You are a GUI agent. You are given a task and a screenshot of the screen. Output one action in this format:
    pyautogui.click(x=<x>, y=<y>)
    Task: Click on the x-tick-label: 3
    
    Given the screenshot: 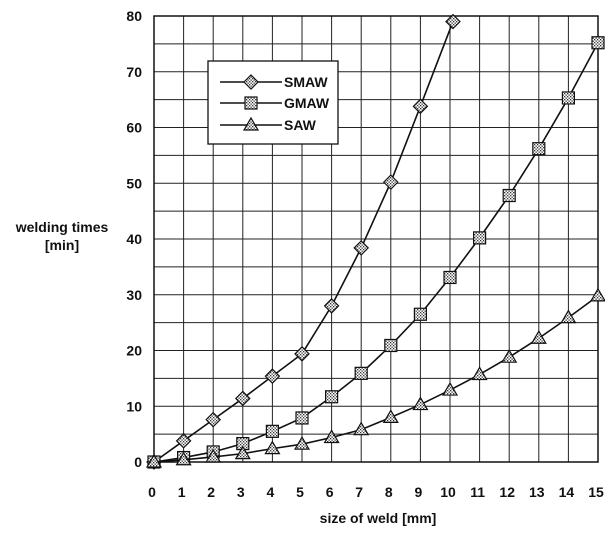 What is the action you would take?
    pyautogui.click(x=241, y=492)
    